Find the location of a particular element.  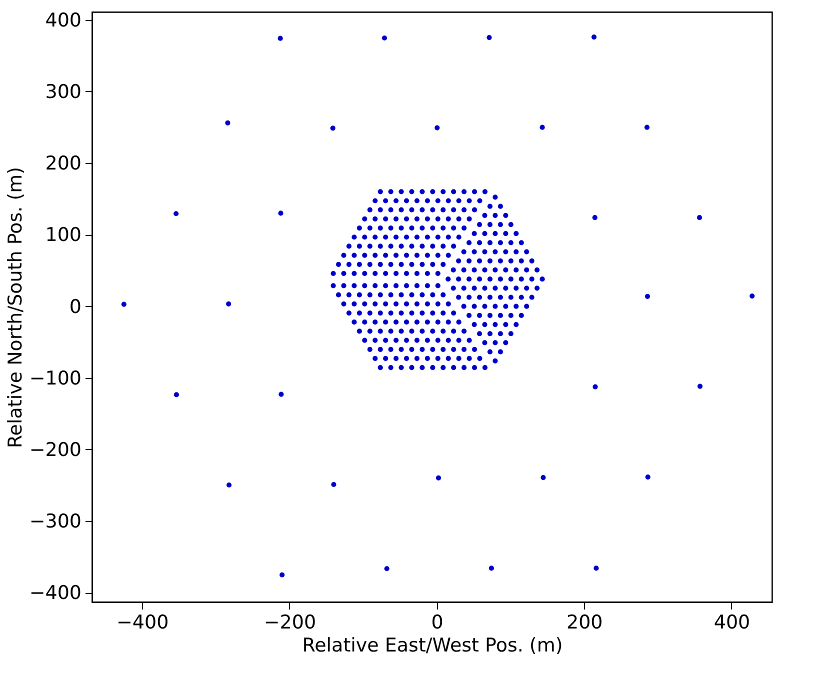

y-tick-label: 400 is located at coordinates (63, 20).